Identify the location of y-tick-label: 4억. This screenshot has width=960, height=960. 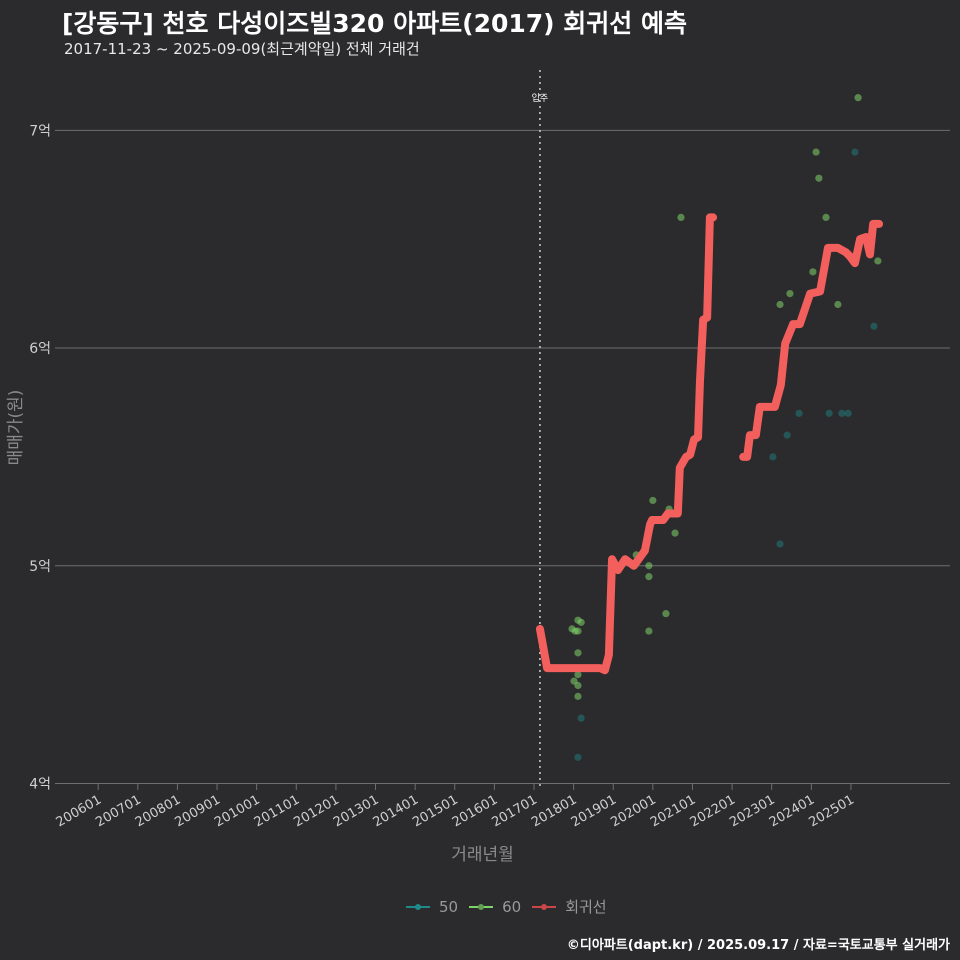
(40, 784).